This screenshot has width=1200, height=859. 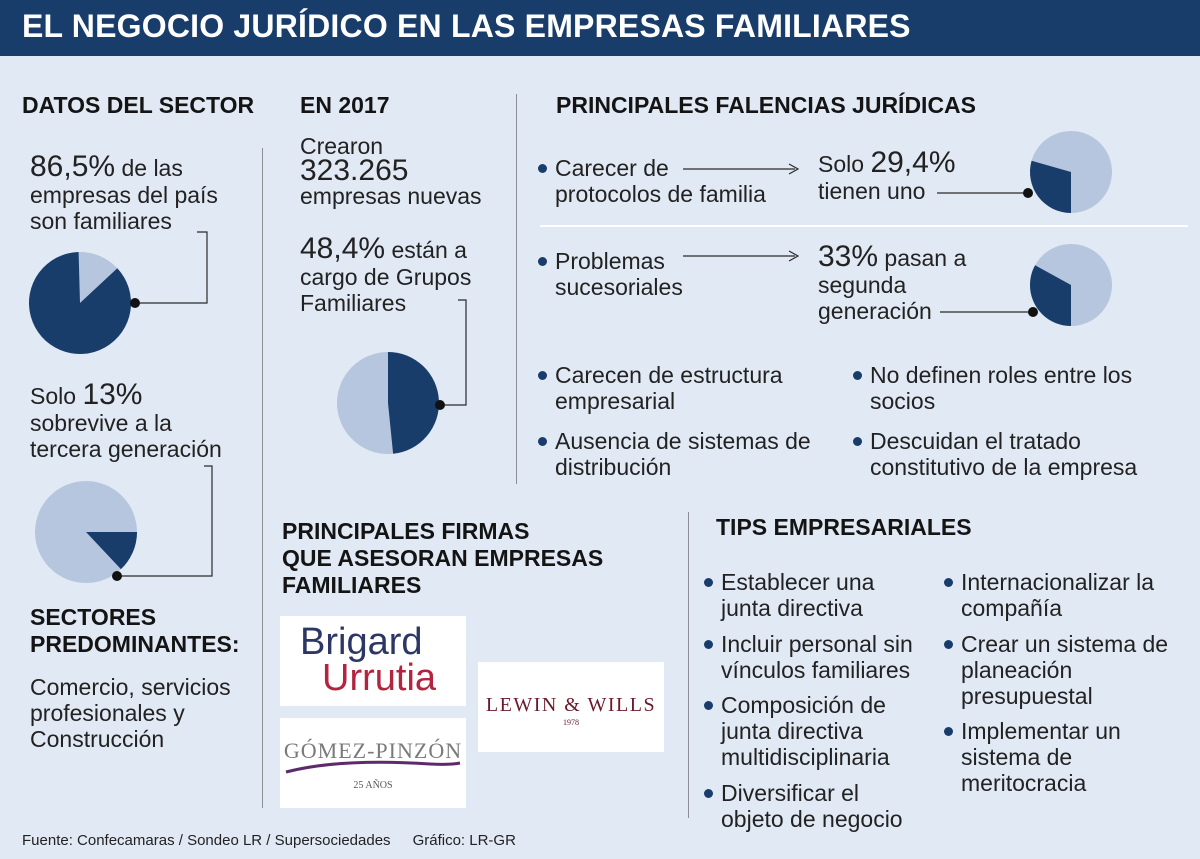 I want to click on tip-line2: planeación, so click(x=1017, y=670).